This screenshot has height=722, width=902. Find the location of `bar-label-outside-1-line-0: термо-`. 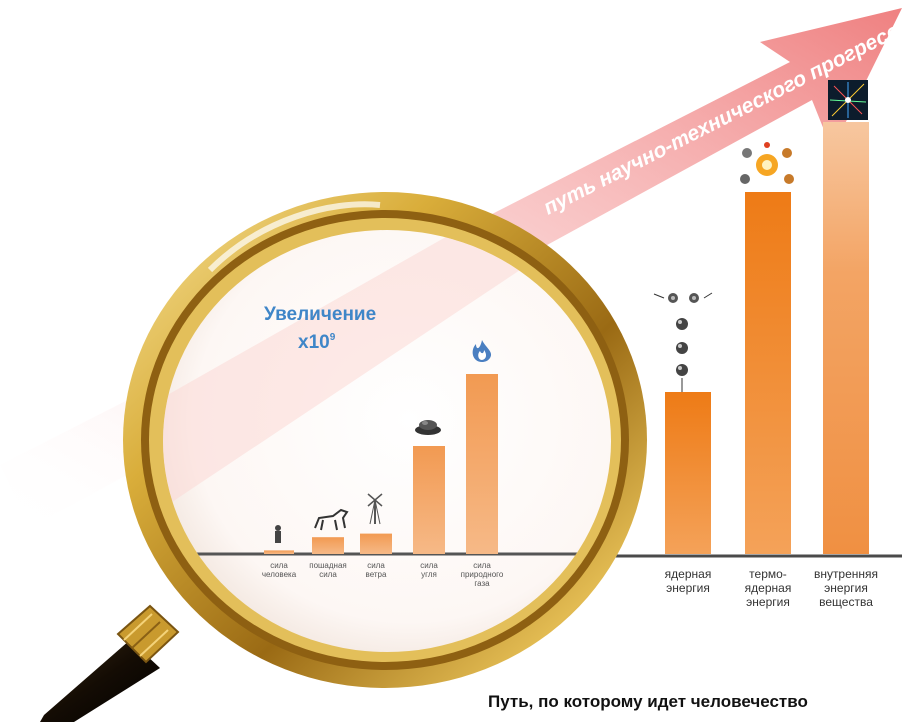

bar-label-outside-1-line-0: термо- is located at coordinates (768, 574).